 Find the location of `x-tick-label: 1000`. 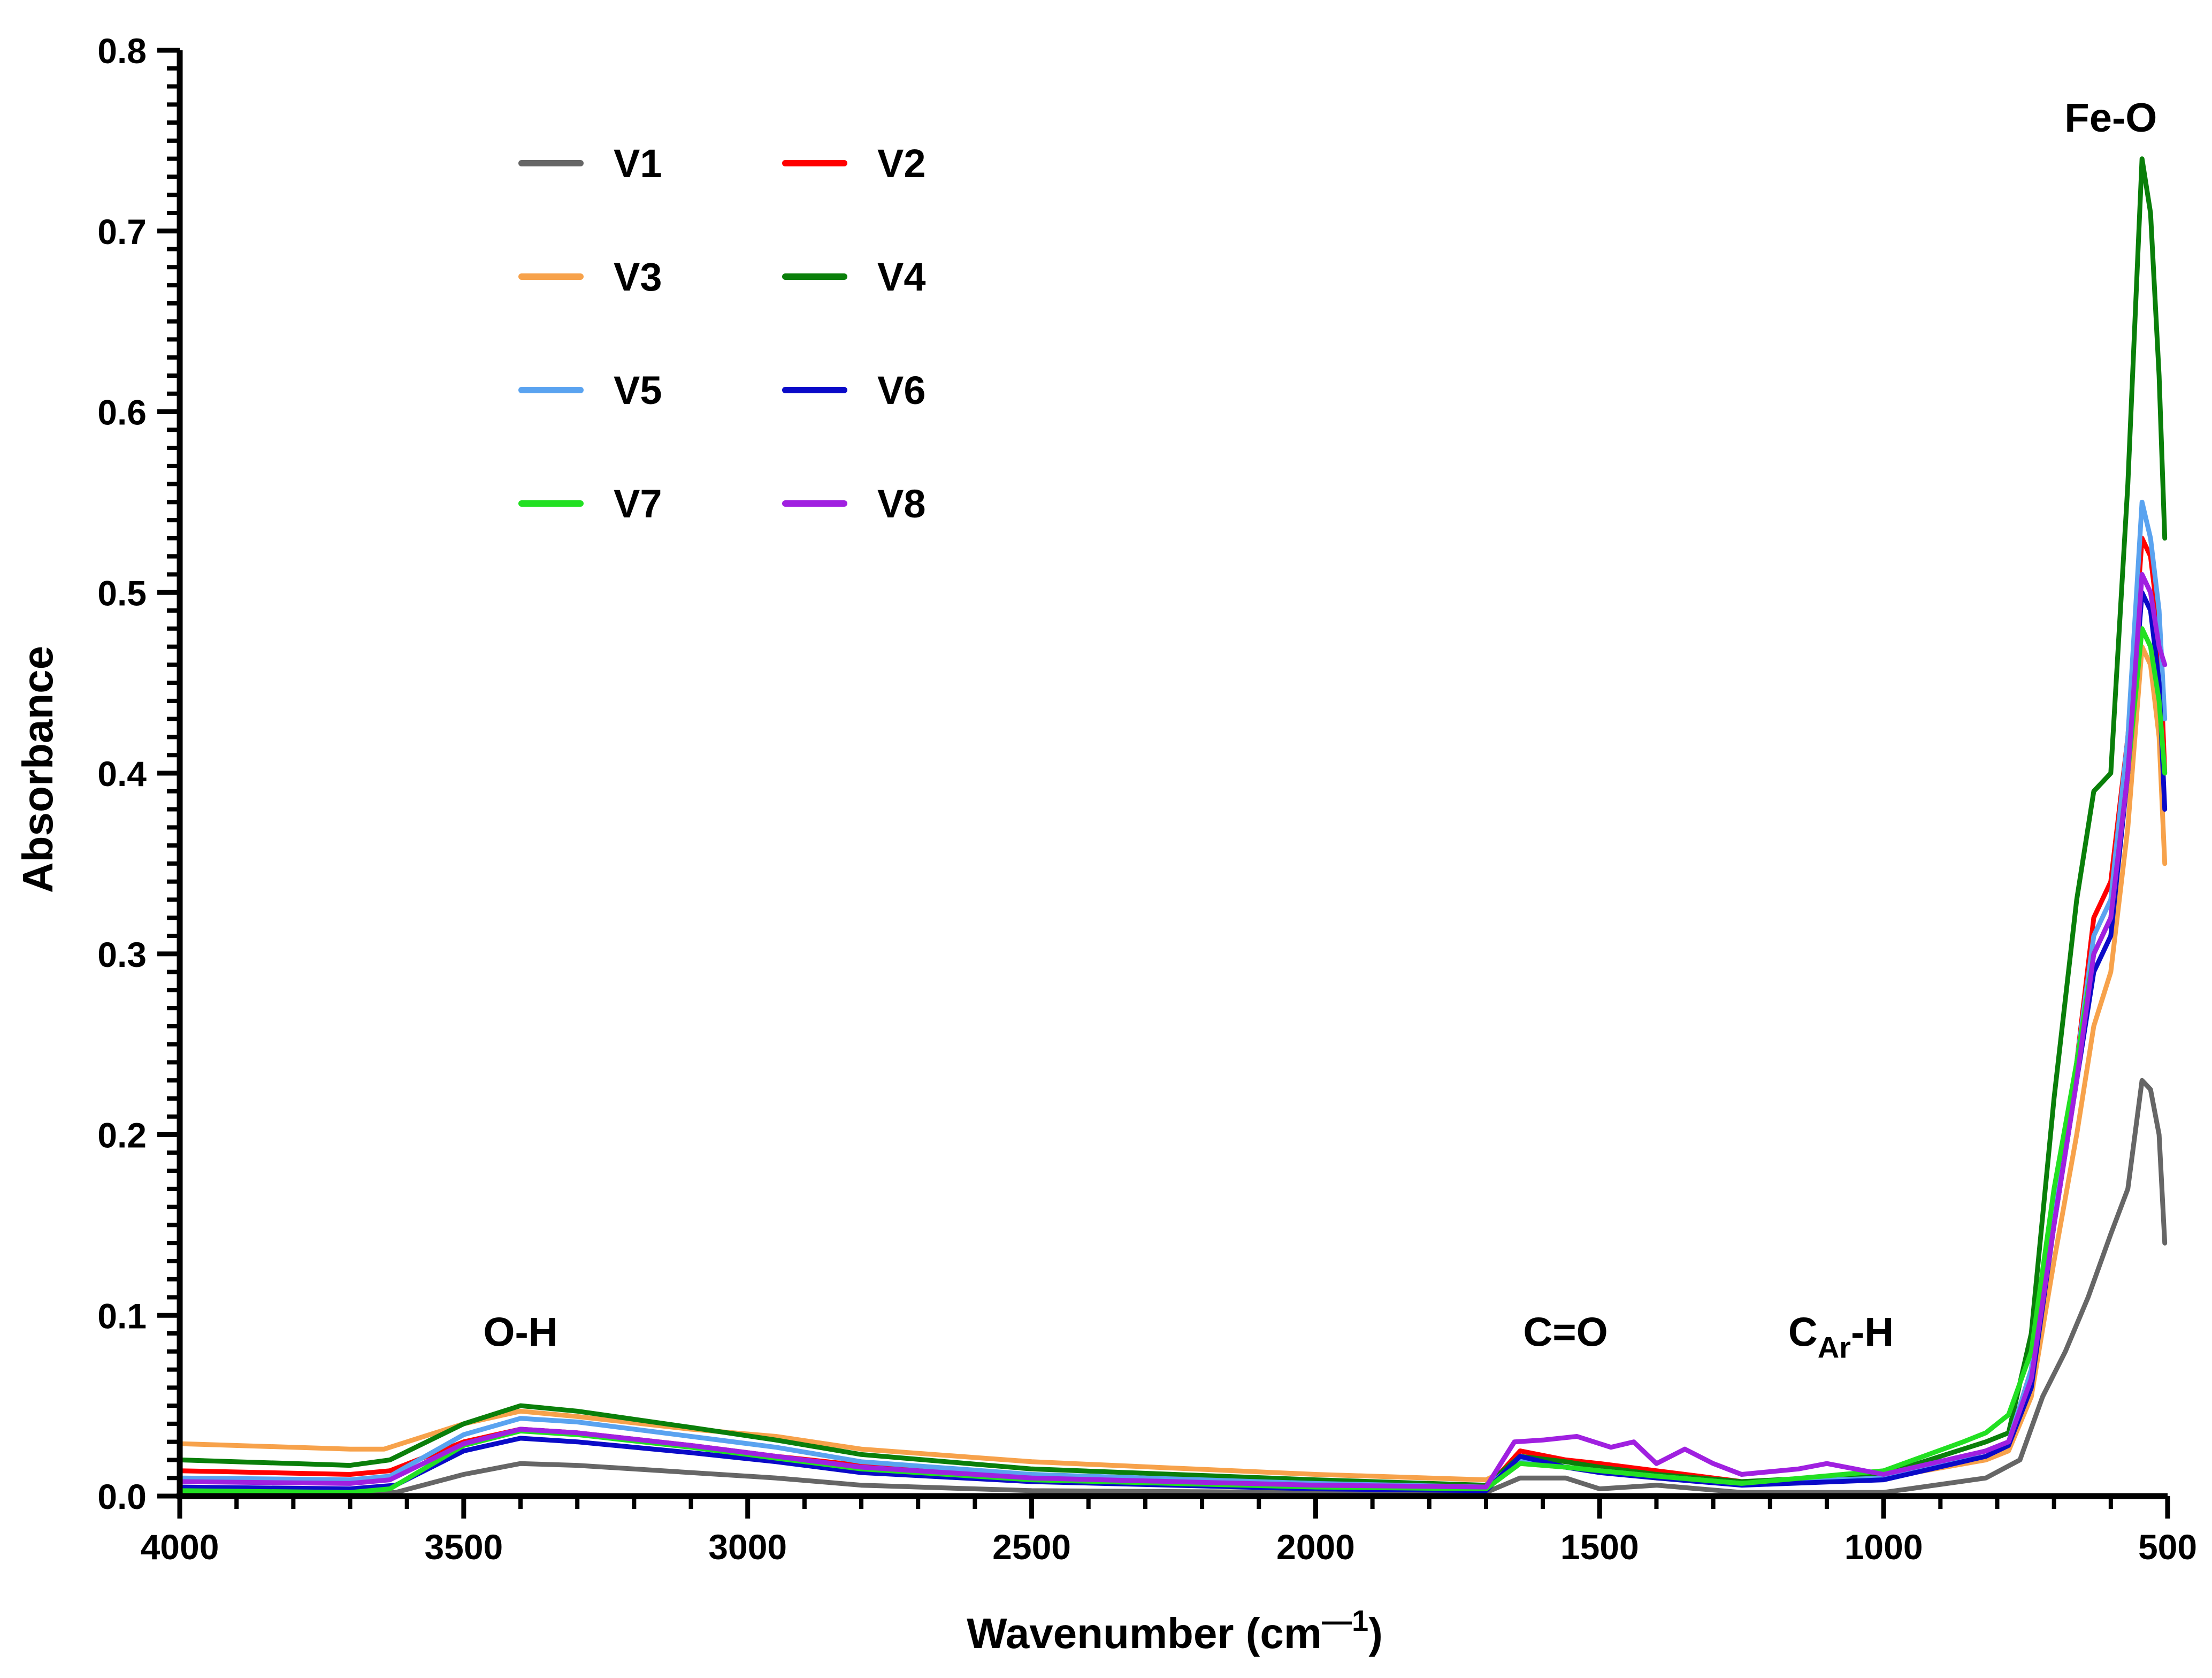

x-tick-label: 1000 is located at coordinates (1883, 1547).